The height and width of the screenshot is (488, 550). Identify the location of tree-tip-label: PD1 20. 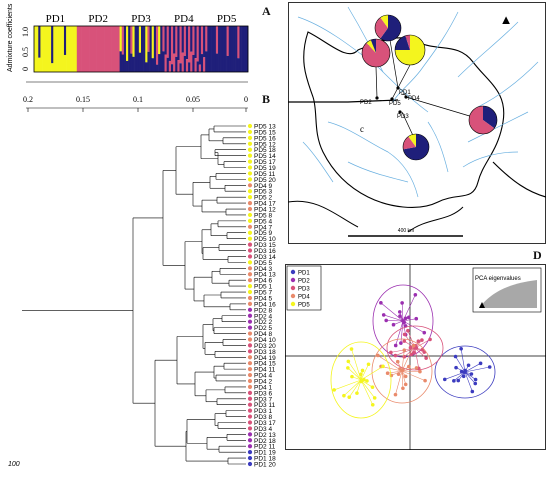
(265, 465).